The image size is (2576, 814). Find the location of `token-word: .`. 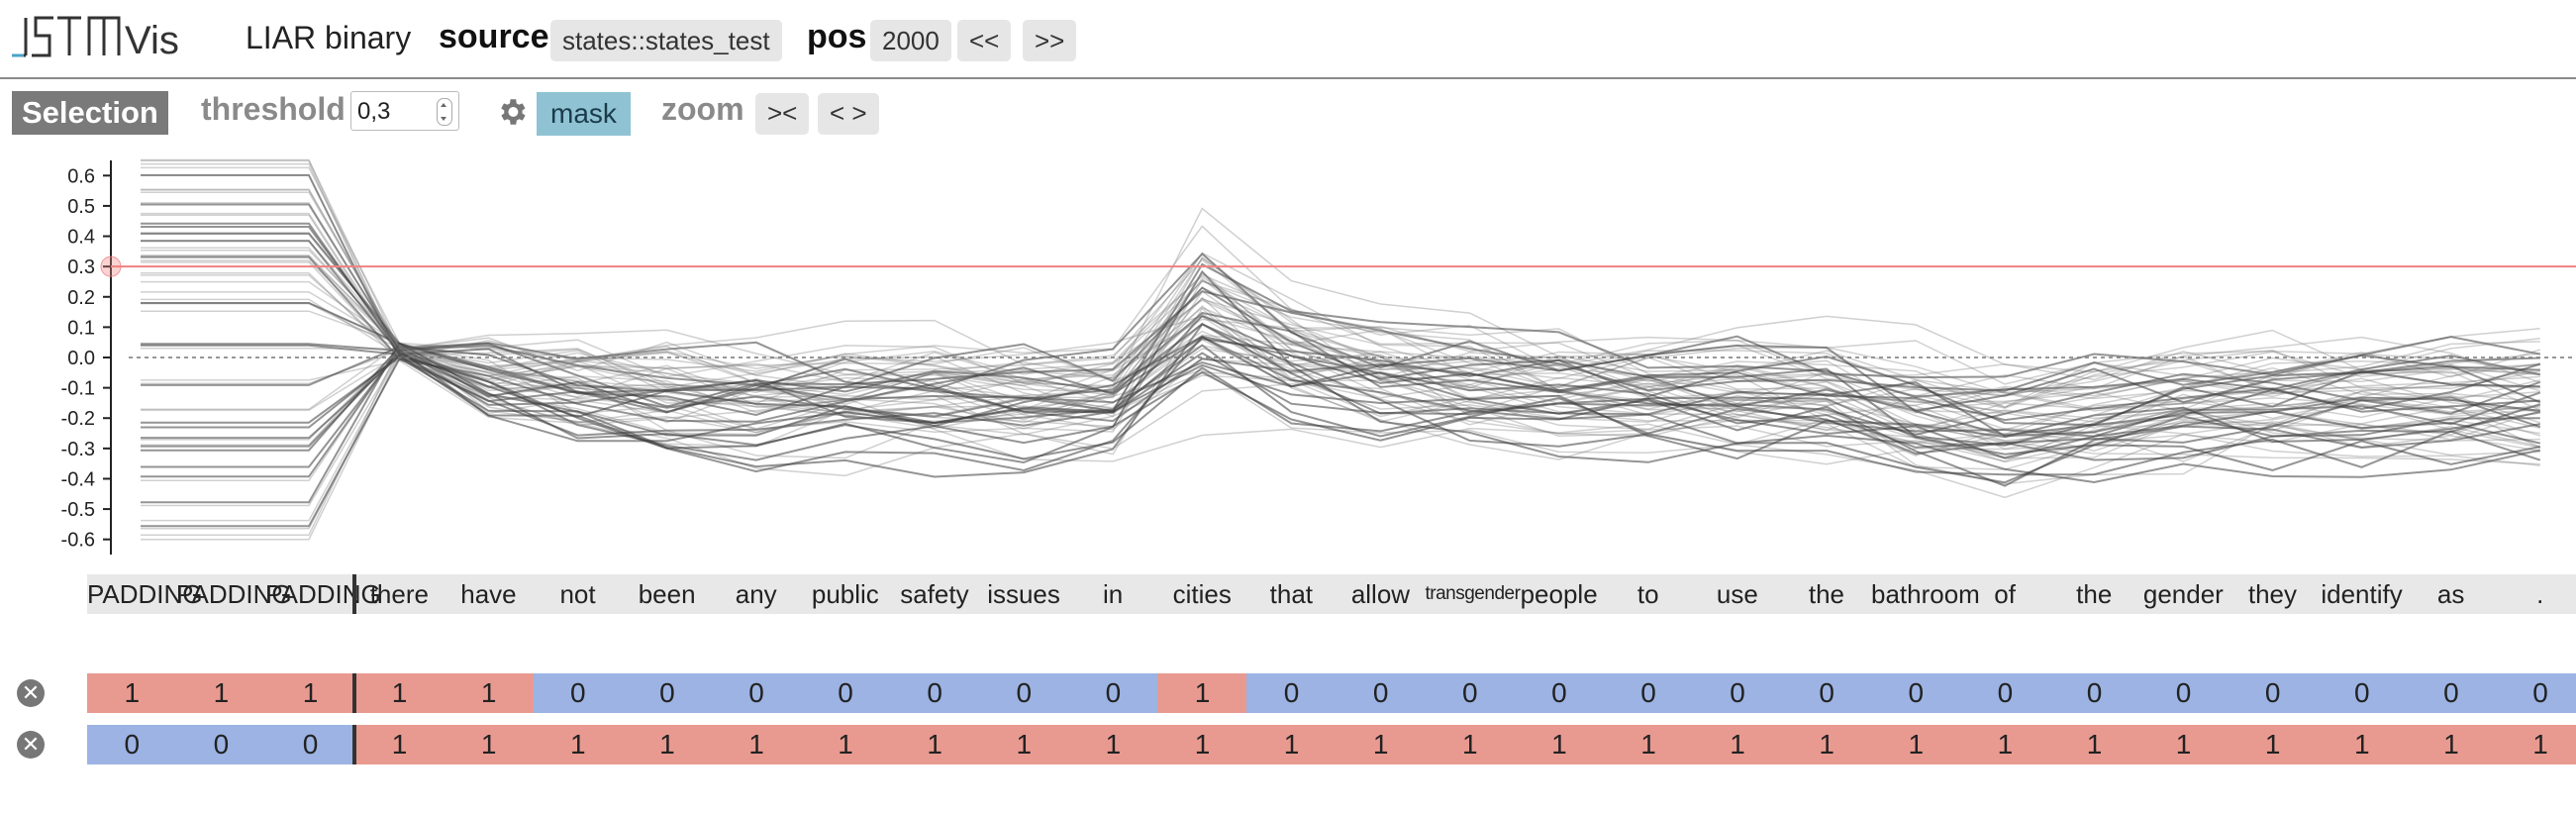

token-word: . is located at coordinates (2540, 594).